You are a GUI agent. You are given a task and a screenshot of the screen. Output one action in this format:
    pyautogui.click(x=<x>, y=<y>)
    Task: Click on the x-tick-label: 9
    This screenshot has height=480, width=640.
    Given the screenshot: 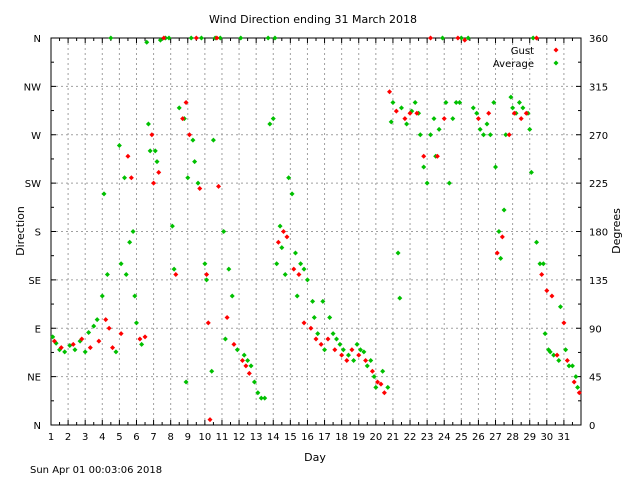 What is the action you would take?
    pyautogui.click(x=188, y=437)
    